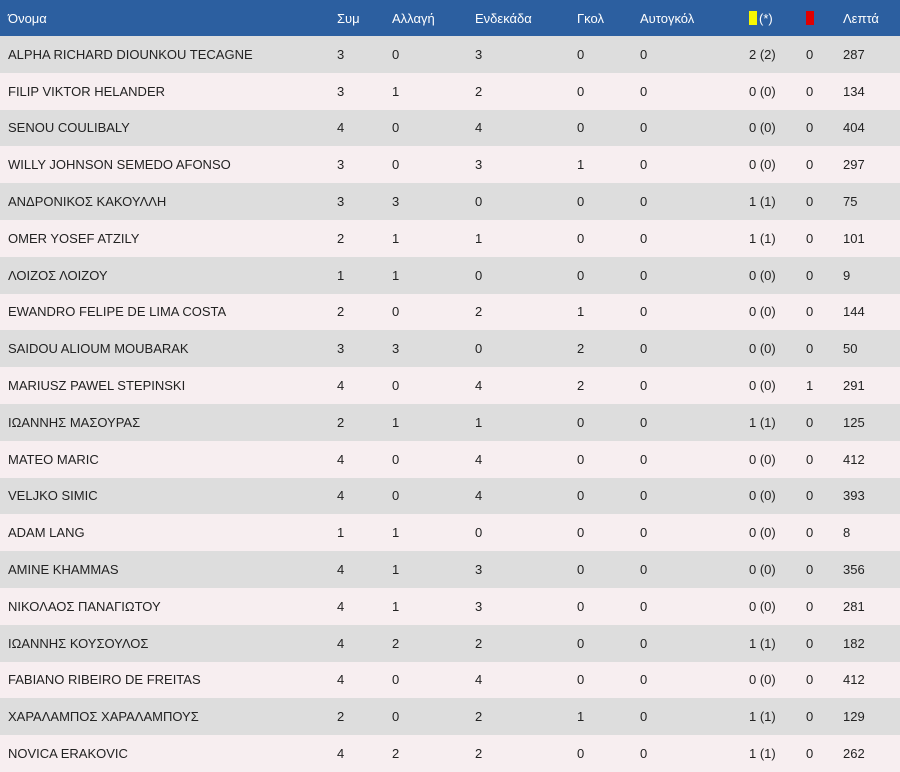 This screenshot has height=772, width=900. I want to click on cell-name: ALPHA RICHARD DIOUNKOU TECAGNE, so click(130, 54).